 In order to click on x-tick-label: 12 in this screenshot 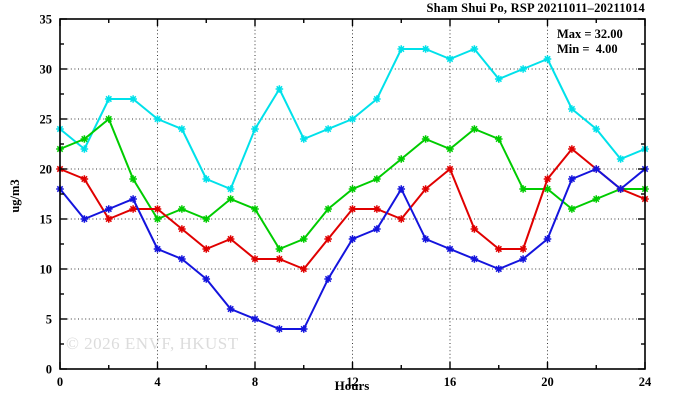, I will do `click(352, 382)`.